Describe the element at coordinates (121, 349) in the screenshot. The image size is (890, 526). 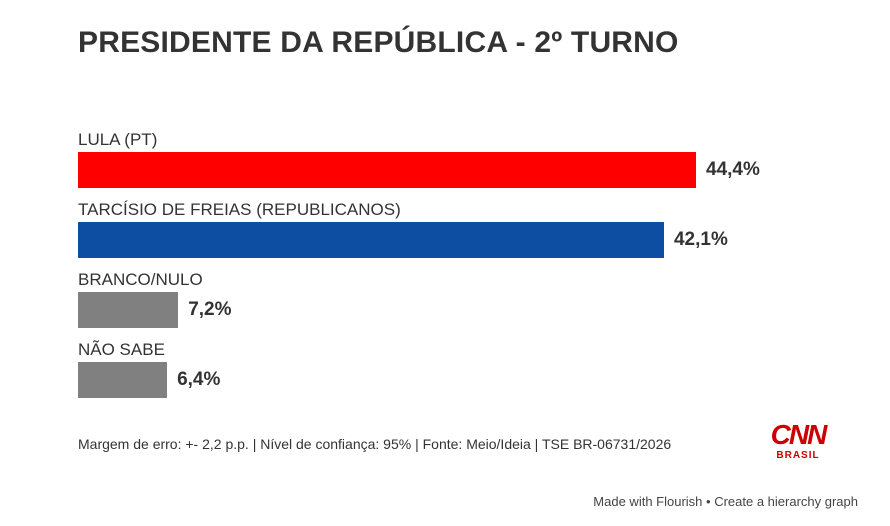
I see `bar-label: NÃO SABE` at that location.